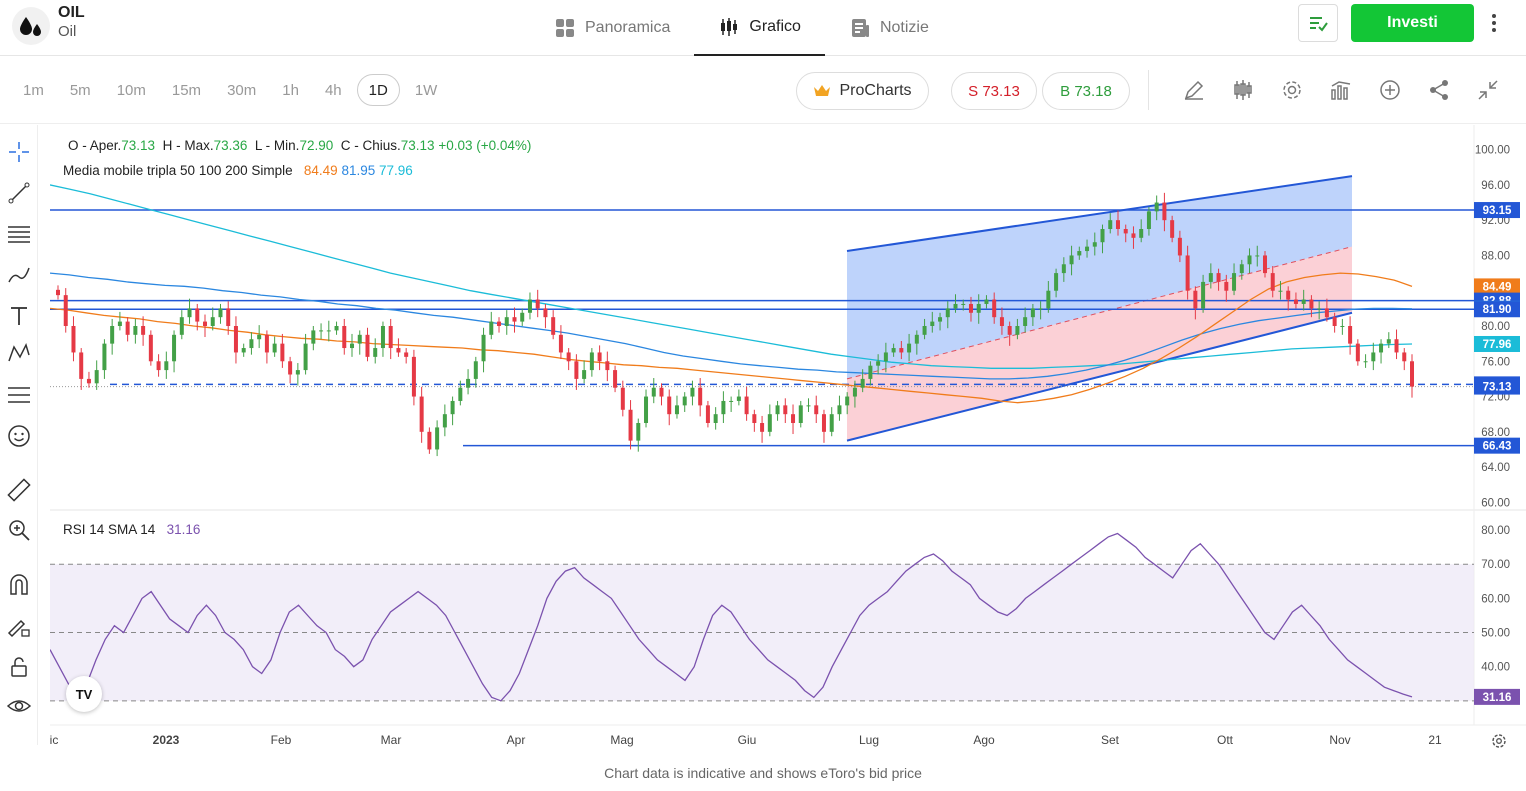 This screenshot has width=1526, height=791. Describe the element at coordinates (131, 90) in the screenshot. I see `interval-10m: 10m` at that location.